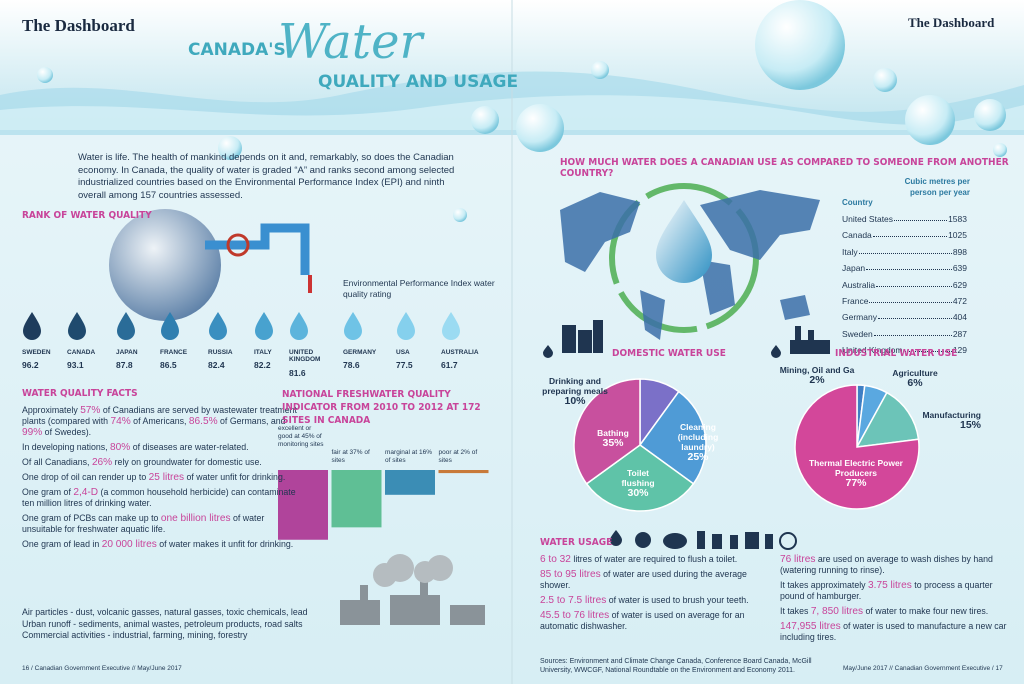  Describe the element at coordinates (404, 365) in the screenshot. I see `country-score: 77.5` at that location.